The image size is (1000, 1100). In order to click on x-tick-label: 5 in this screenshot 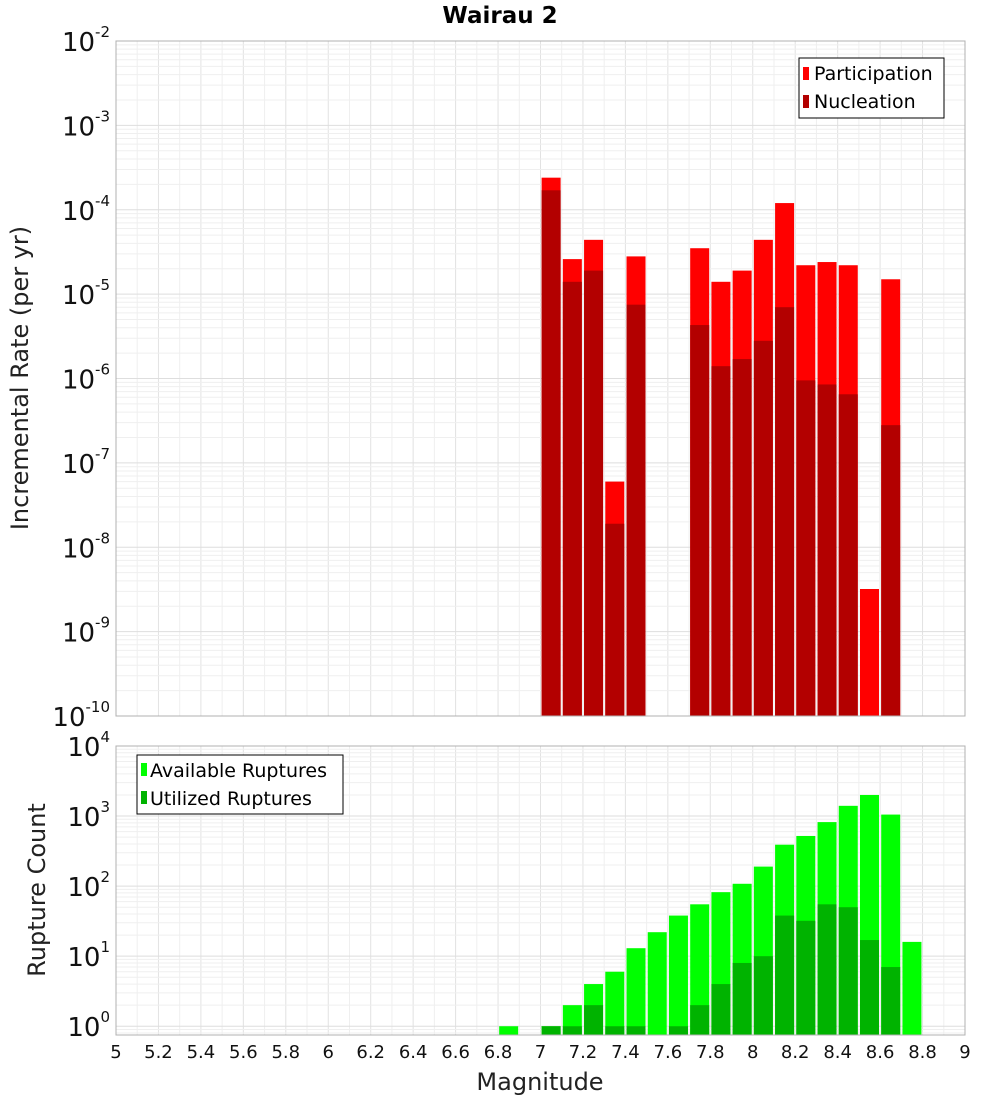, I will do `click(115, 1052)`.